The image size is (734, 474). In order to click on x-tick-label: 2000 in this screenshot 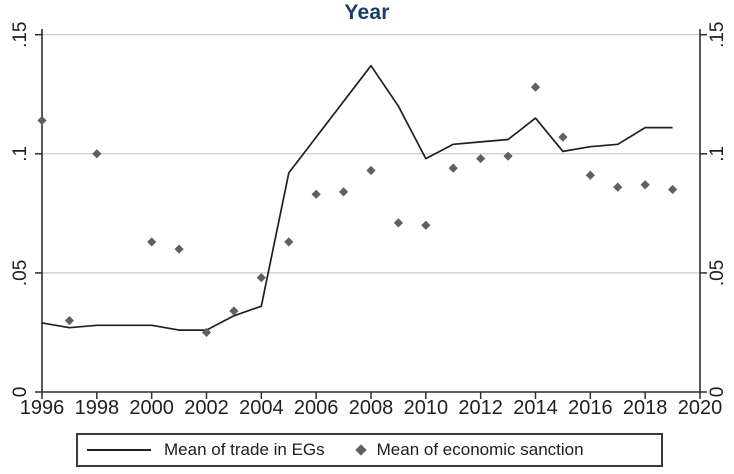, I will do `click(151, 408)`.